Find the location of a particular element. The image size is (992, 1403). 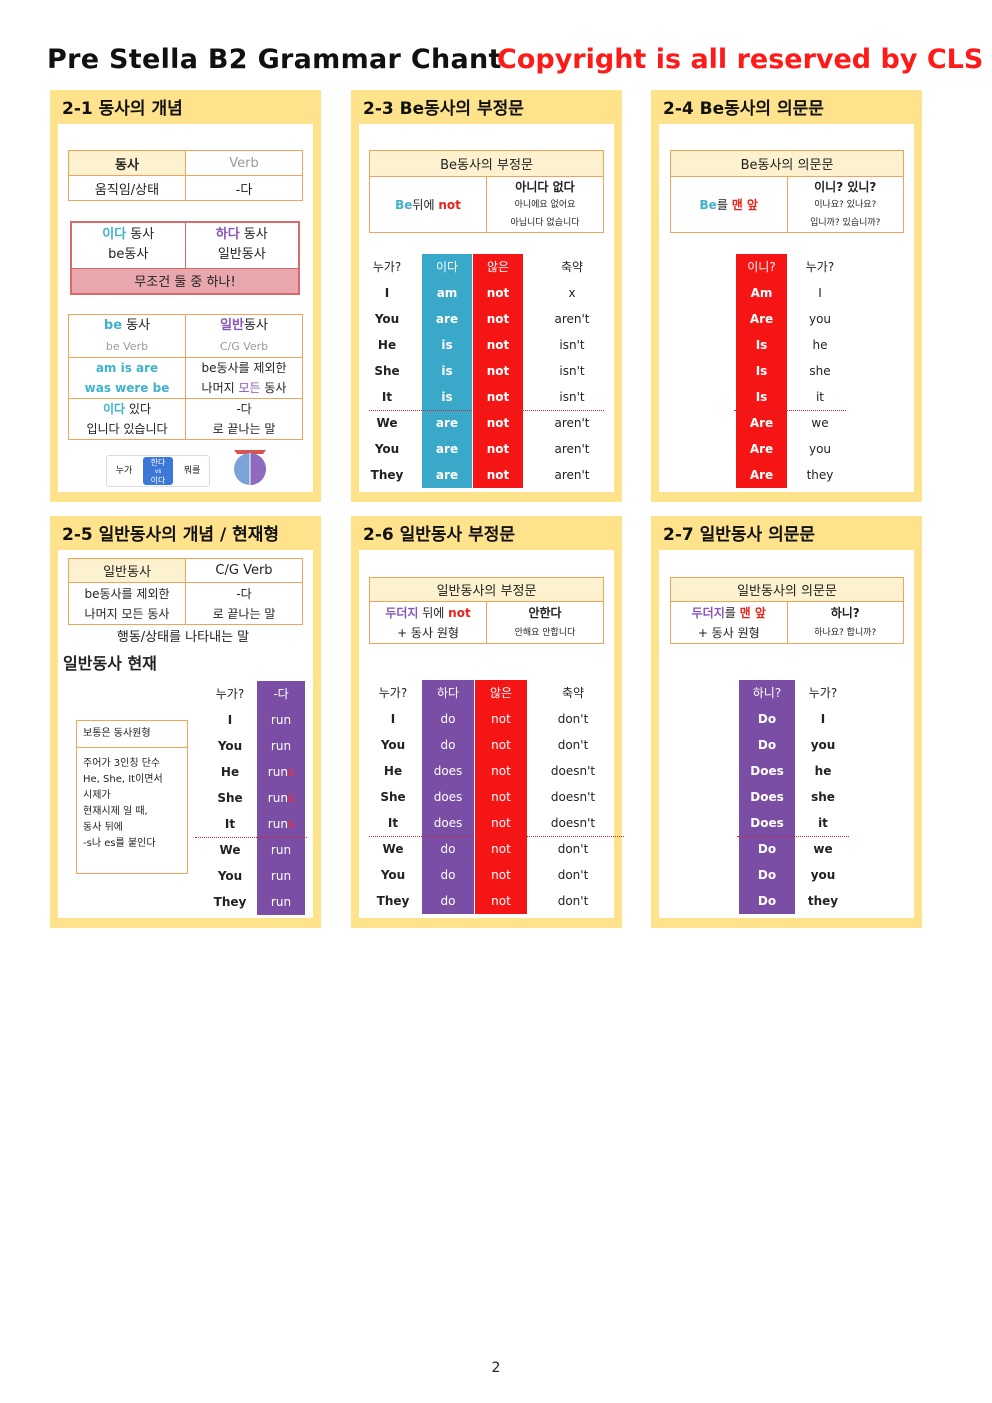

general-question-rule-box: 일반동사의 의문문 두더지를 맨 앞 + 동사 원형 하니? 하나요? 합니까? is located at coordinates (787, 610).